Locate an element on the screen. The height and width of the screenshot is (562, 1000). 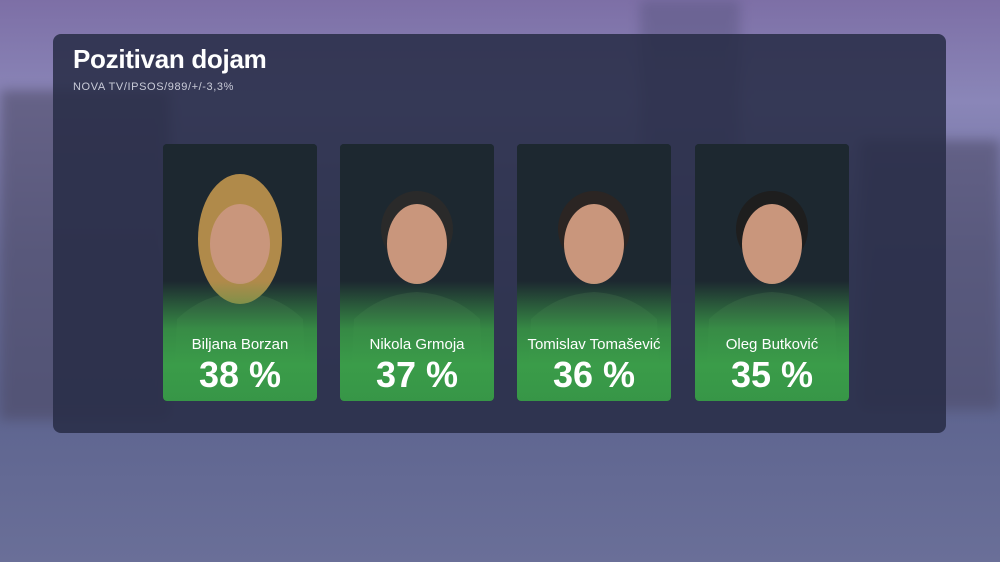
candidate-name: Tomislav Tomašević is located at coordinates (594, 344).